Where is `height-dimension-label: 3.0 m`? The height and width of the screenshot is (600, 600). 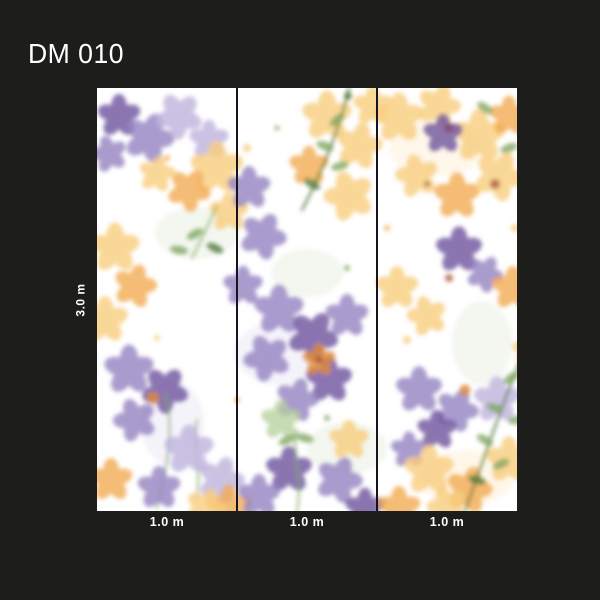
height-dimension-label: 3.0 m is located at coordinates (81, 299).